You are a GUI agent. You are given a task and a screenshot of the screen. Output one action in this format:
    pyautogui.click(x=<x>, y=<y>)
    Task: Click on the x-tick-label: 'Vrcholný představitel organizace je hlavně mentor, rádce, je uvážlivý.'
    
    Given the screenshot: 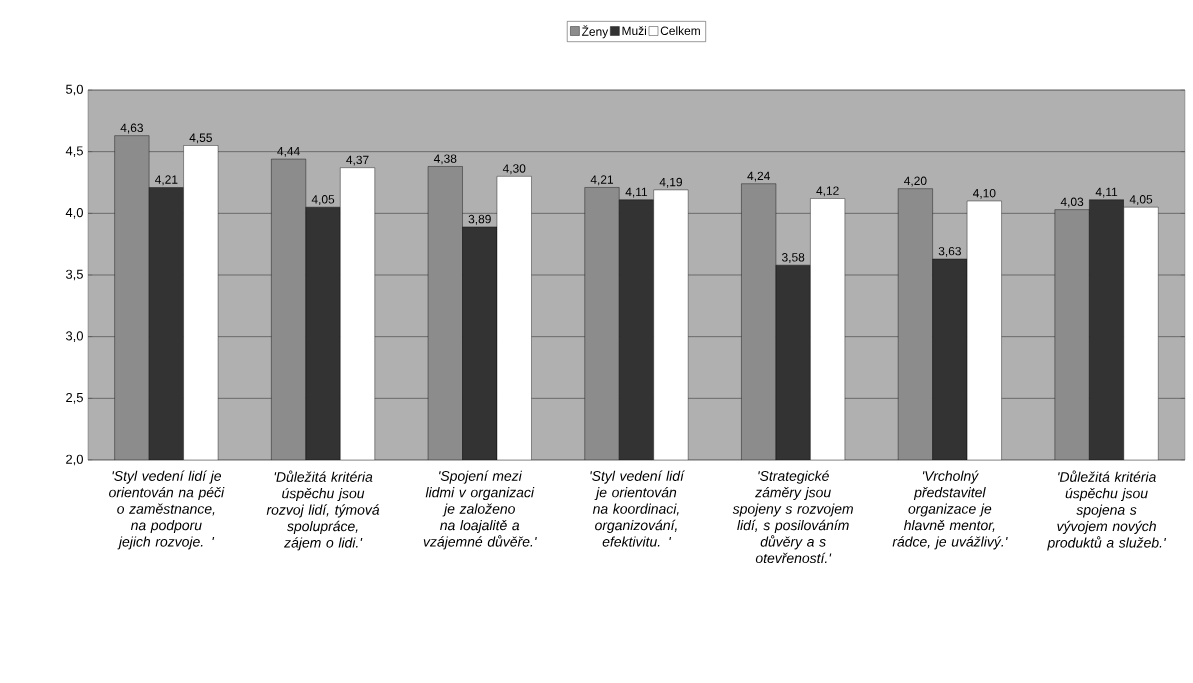 What is the action you would take?
    pyautogui.click(x=950, y=510)
    